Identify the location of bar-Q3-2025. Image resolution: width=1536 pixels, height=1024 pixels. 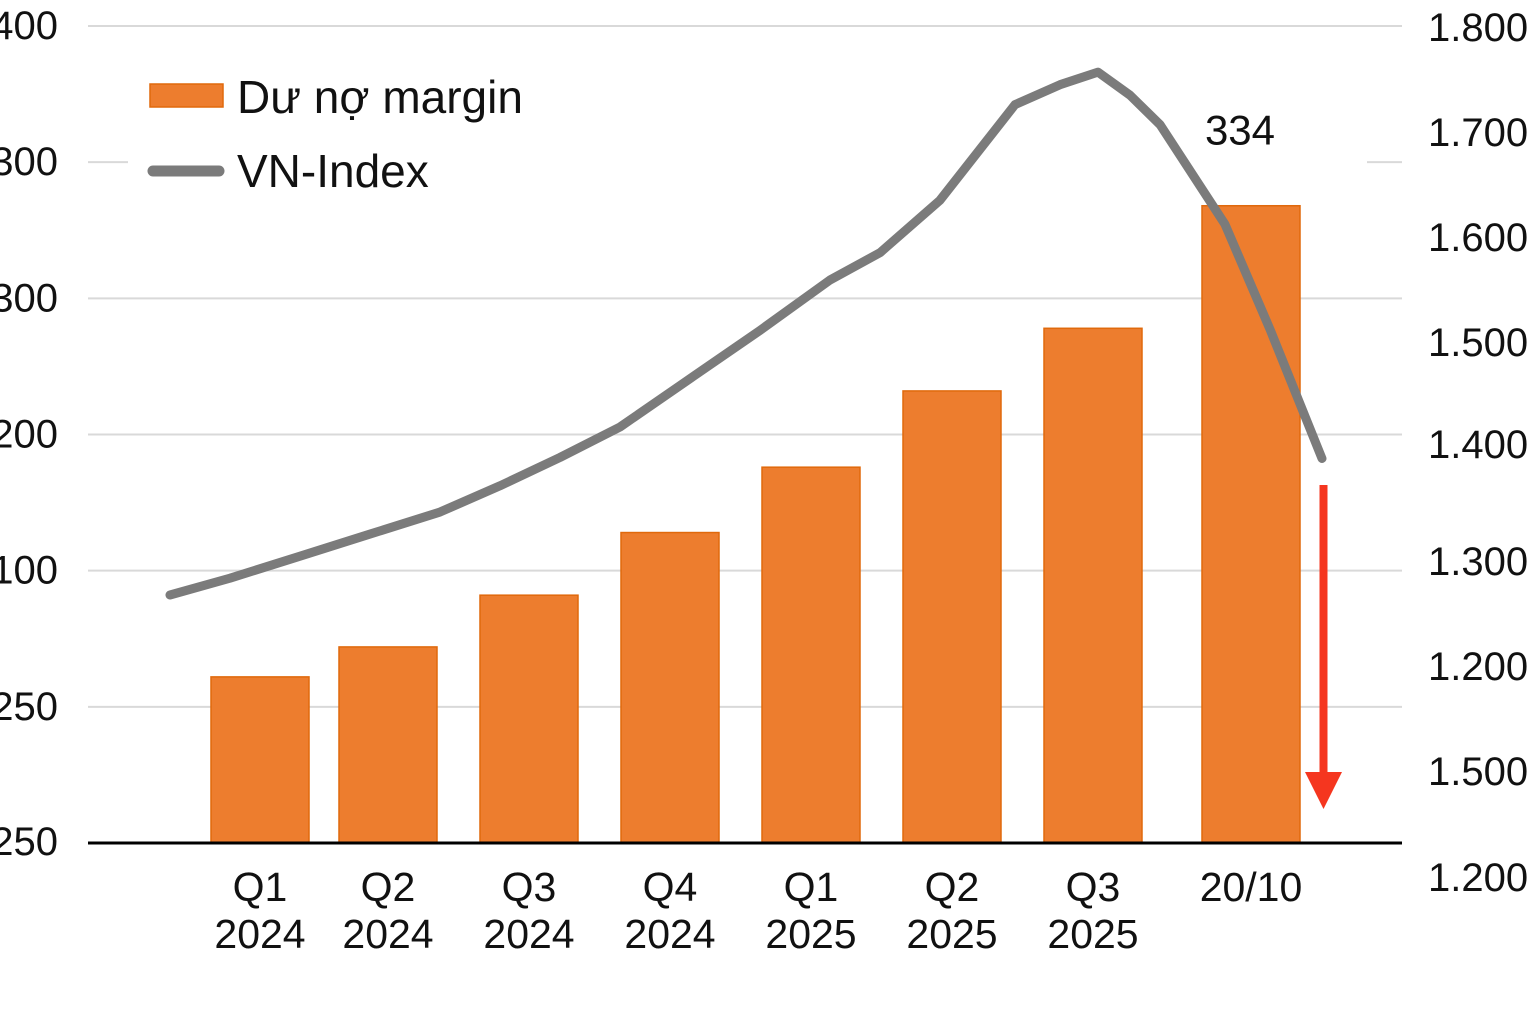
(1093, 585).